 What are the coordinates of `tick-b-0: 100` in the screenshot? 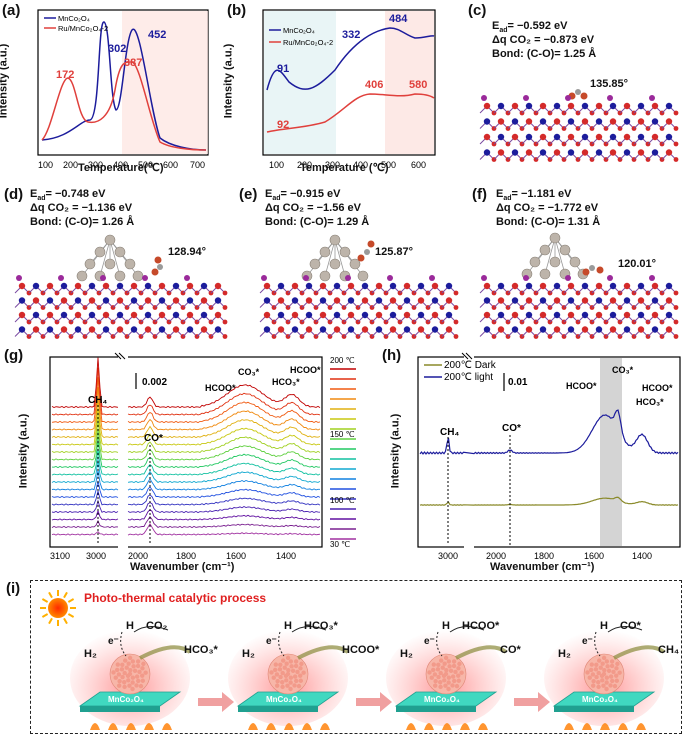 It's located at (276, 165).